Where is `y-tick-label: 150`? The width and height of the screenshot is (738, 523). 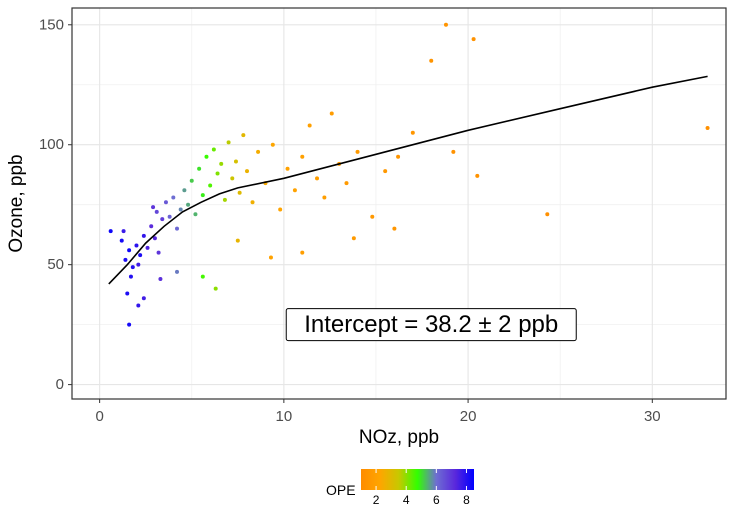 y-tick-label: 150 is located at coordinates (51, 24).